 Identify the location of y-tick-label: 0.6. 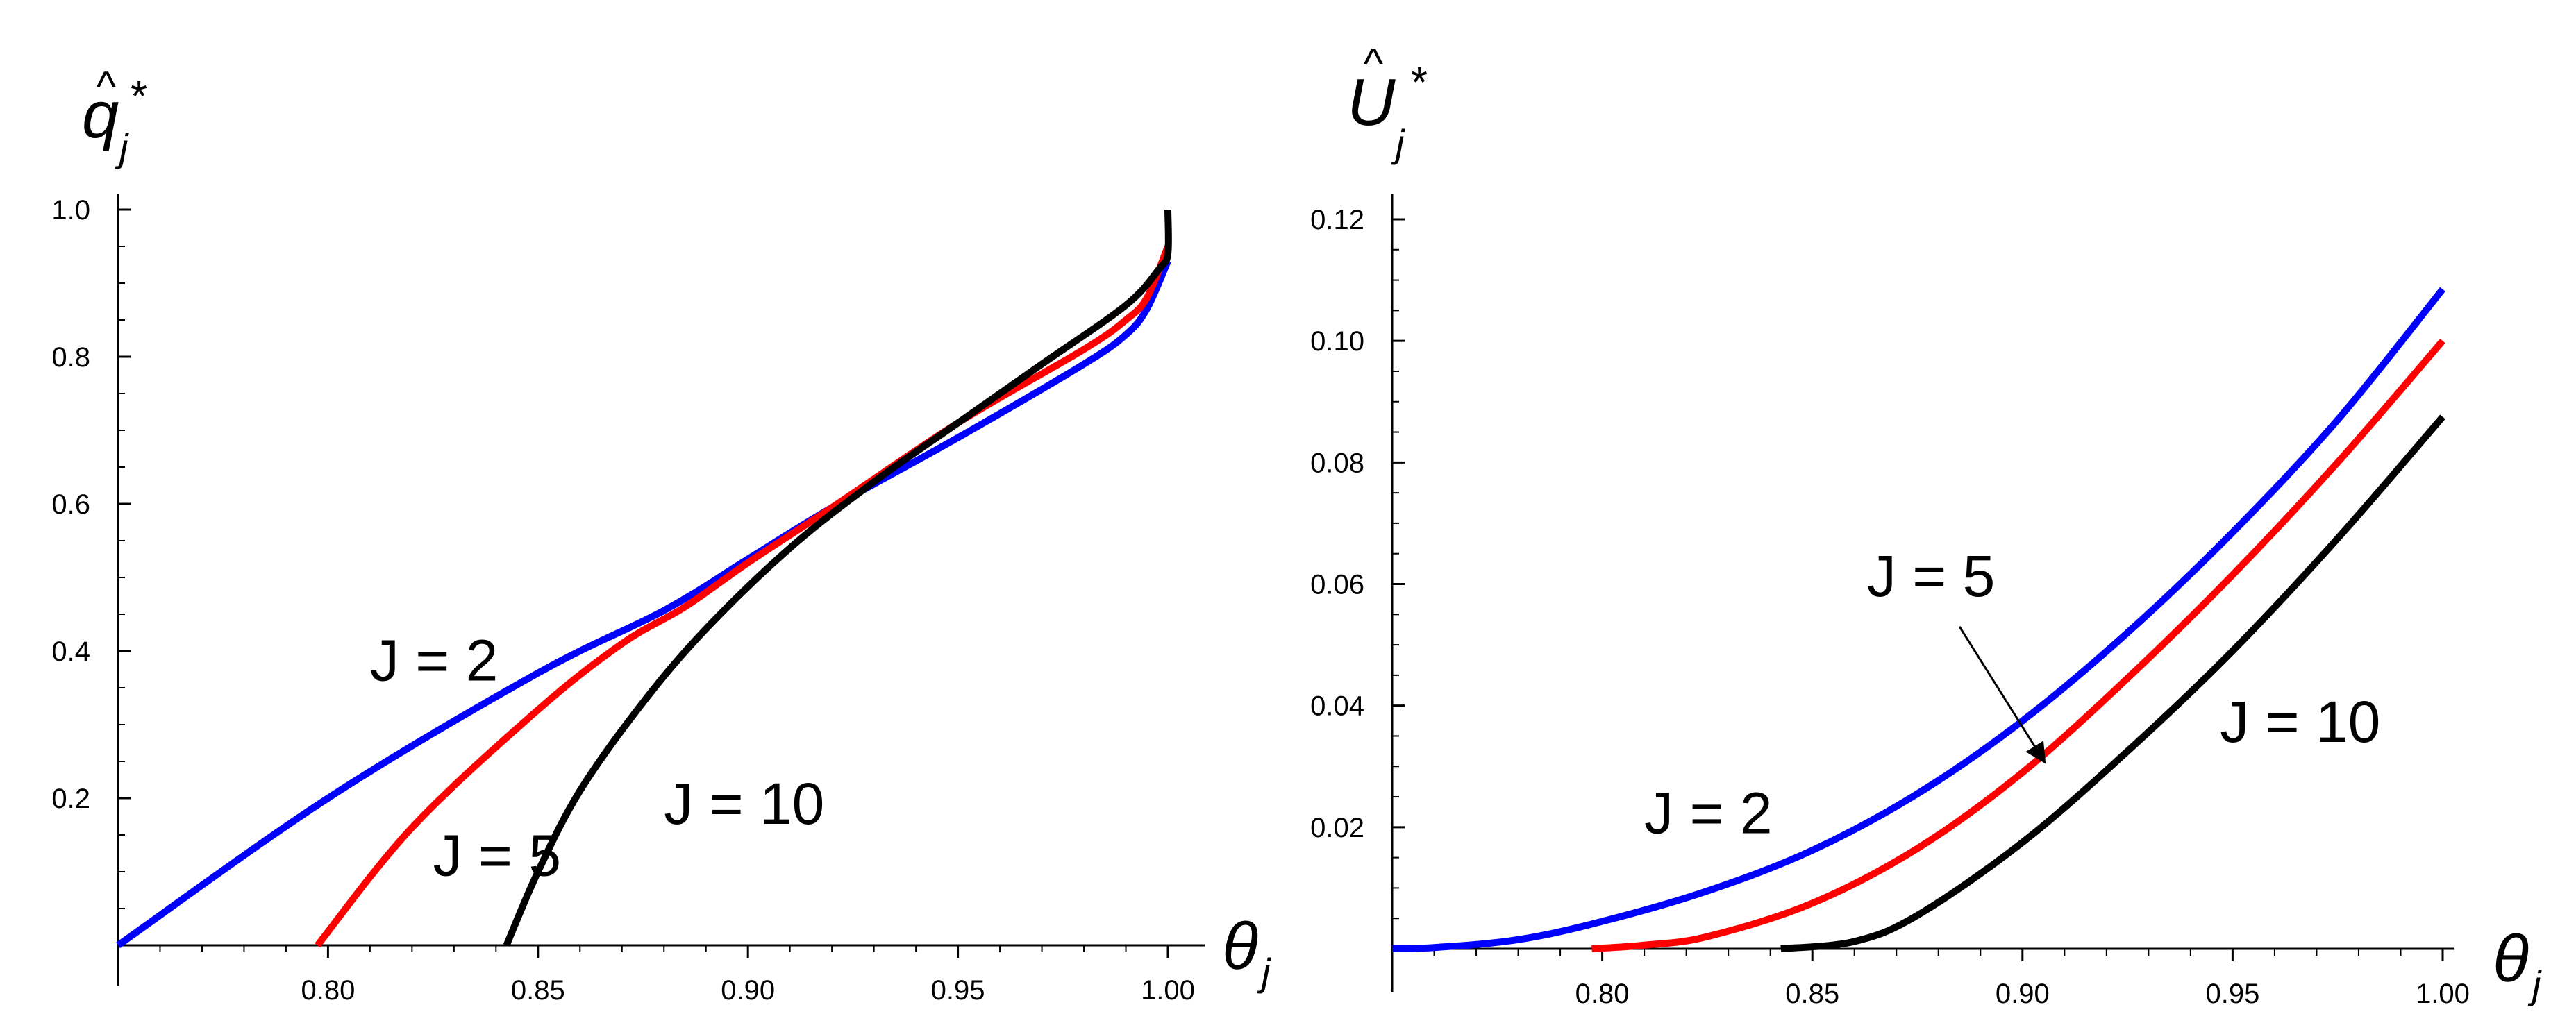
(70, 504).